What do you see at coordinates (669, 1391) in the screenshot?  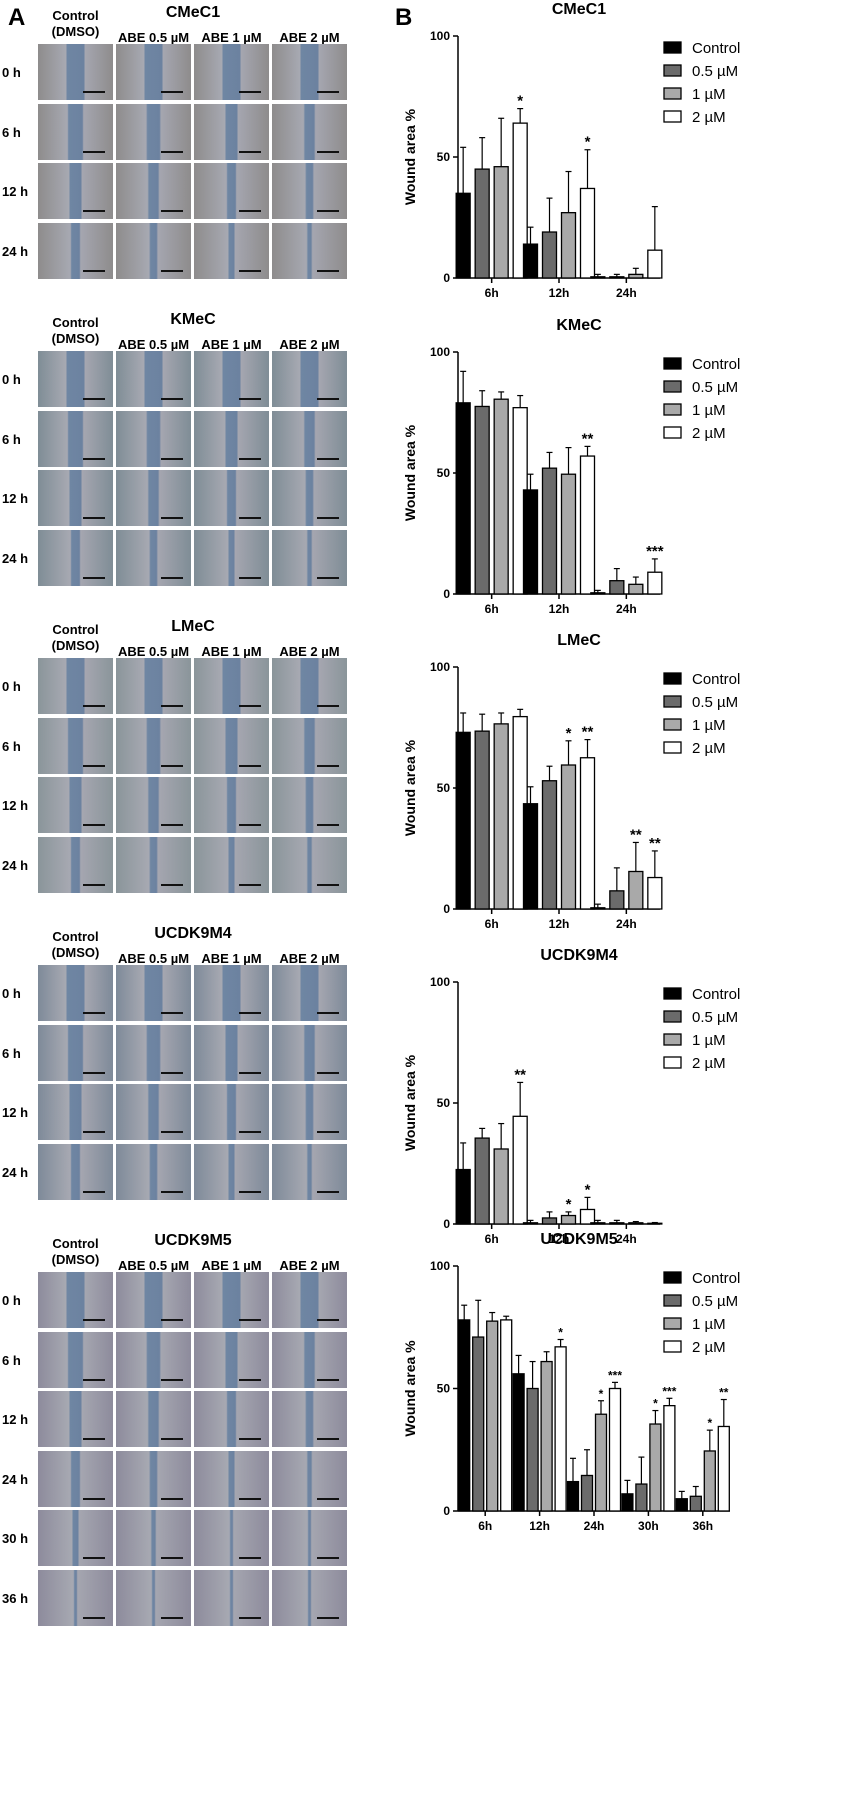 I see `significance-mark: ***` at bounding box center [669, 1391].